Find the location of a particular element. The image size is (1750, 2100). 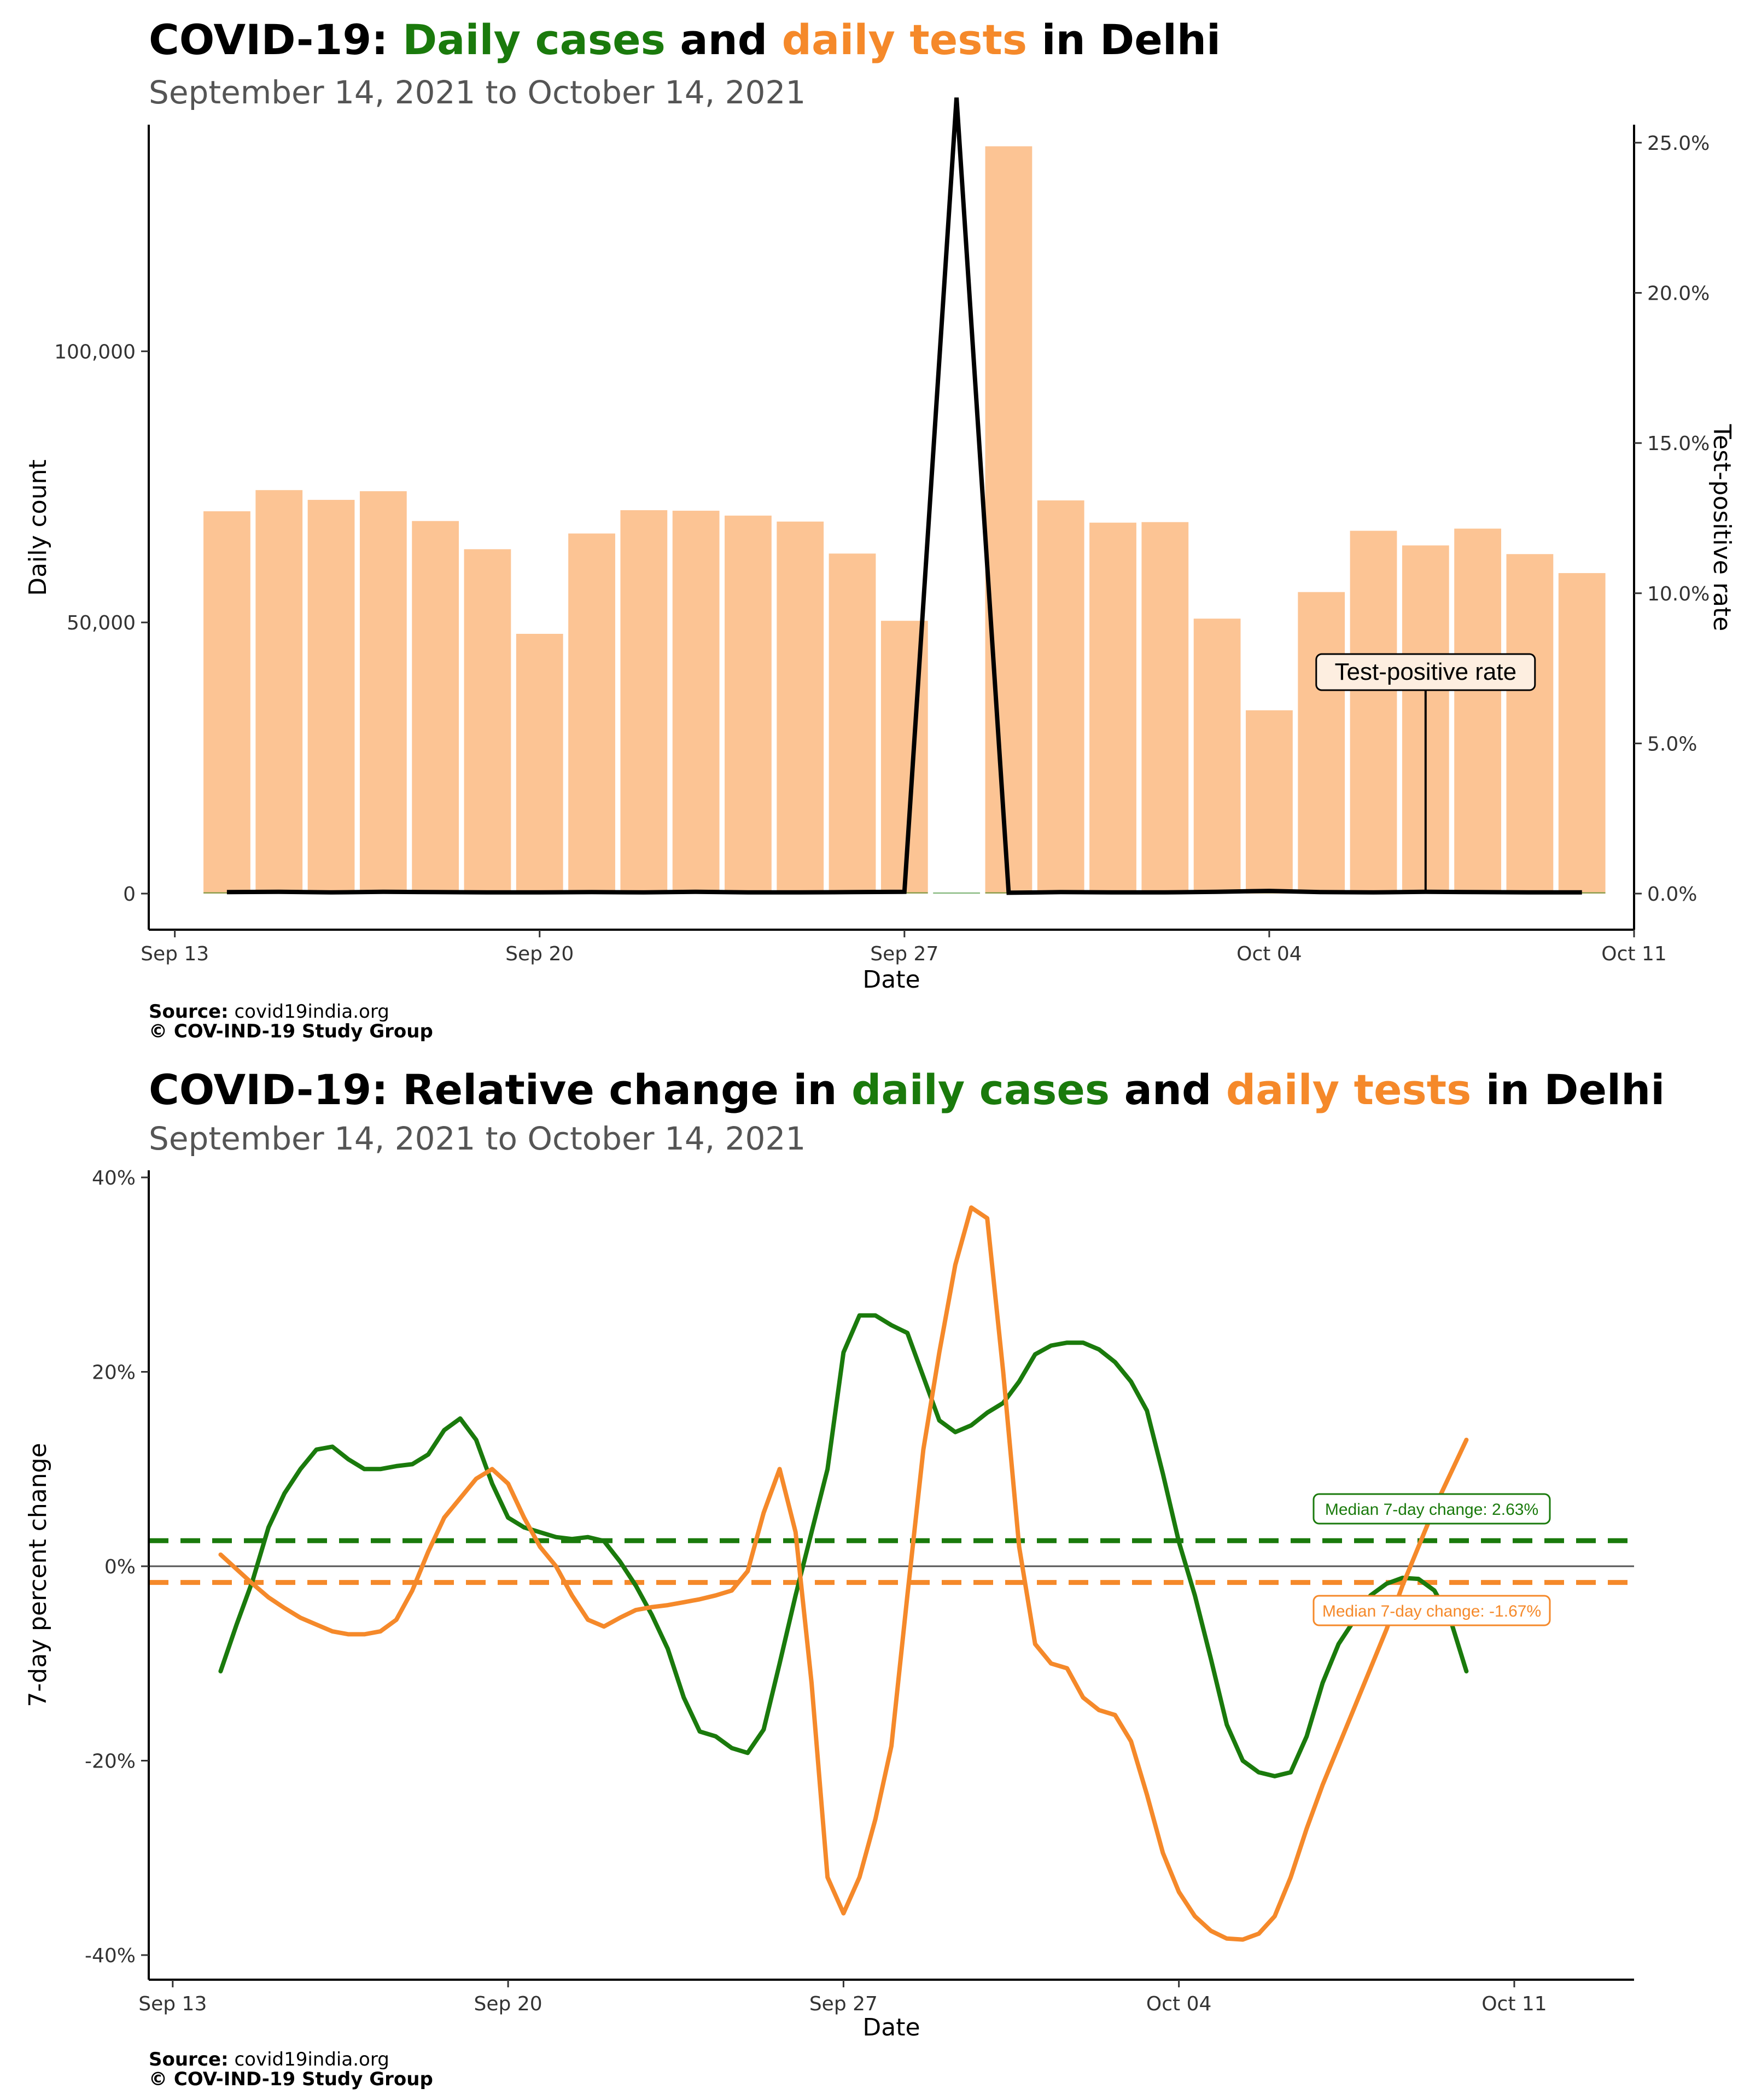

bottom-source-value: covid19india.org is located at coordinates (308, 2059).